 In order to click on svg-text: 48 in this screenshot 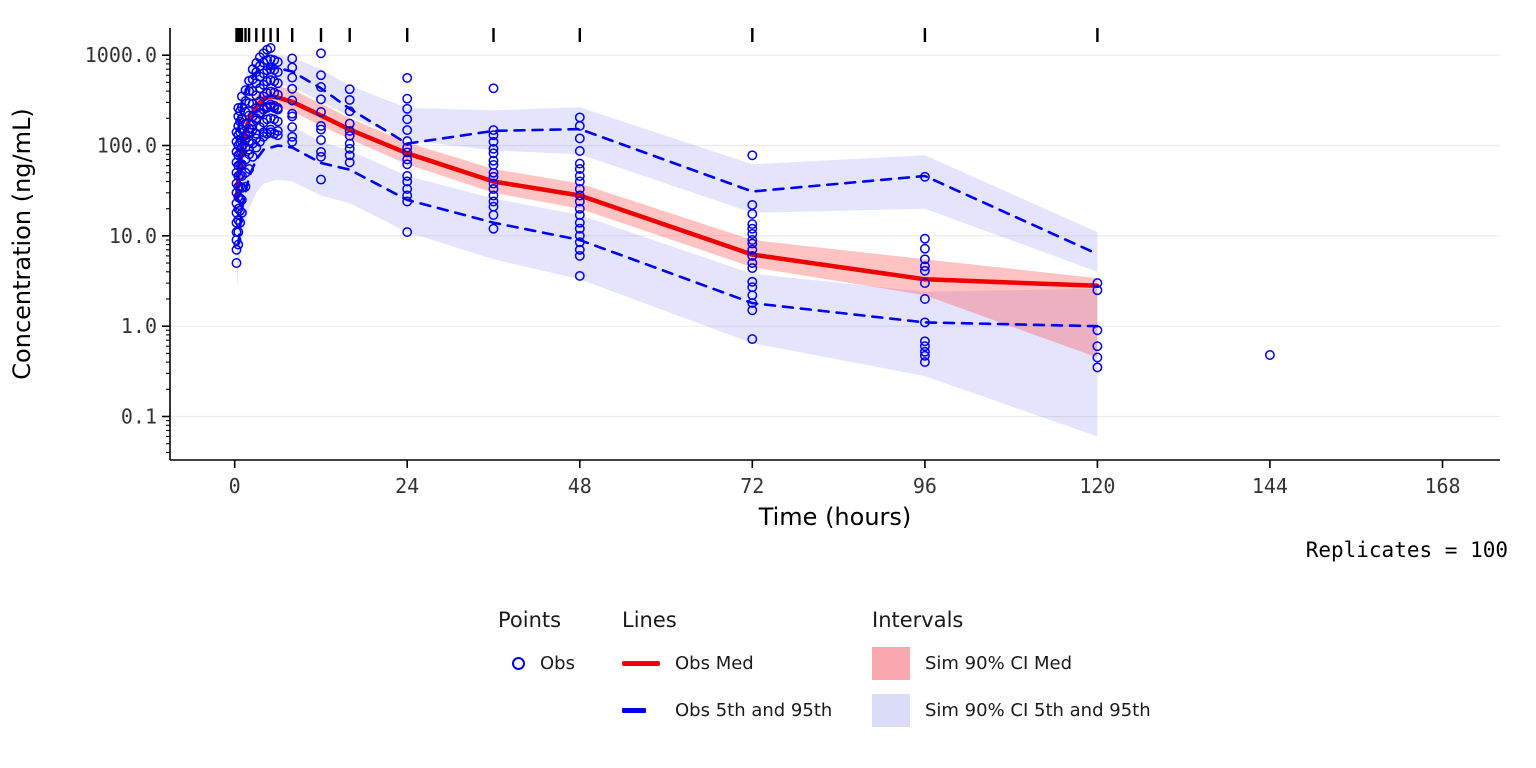, I will do `click(580, 486)`.